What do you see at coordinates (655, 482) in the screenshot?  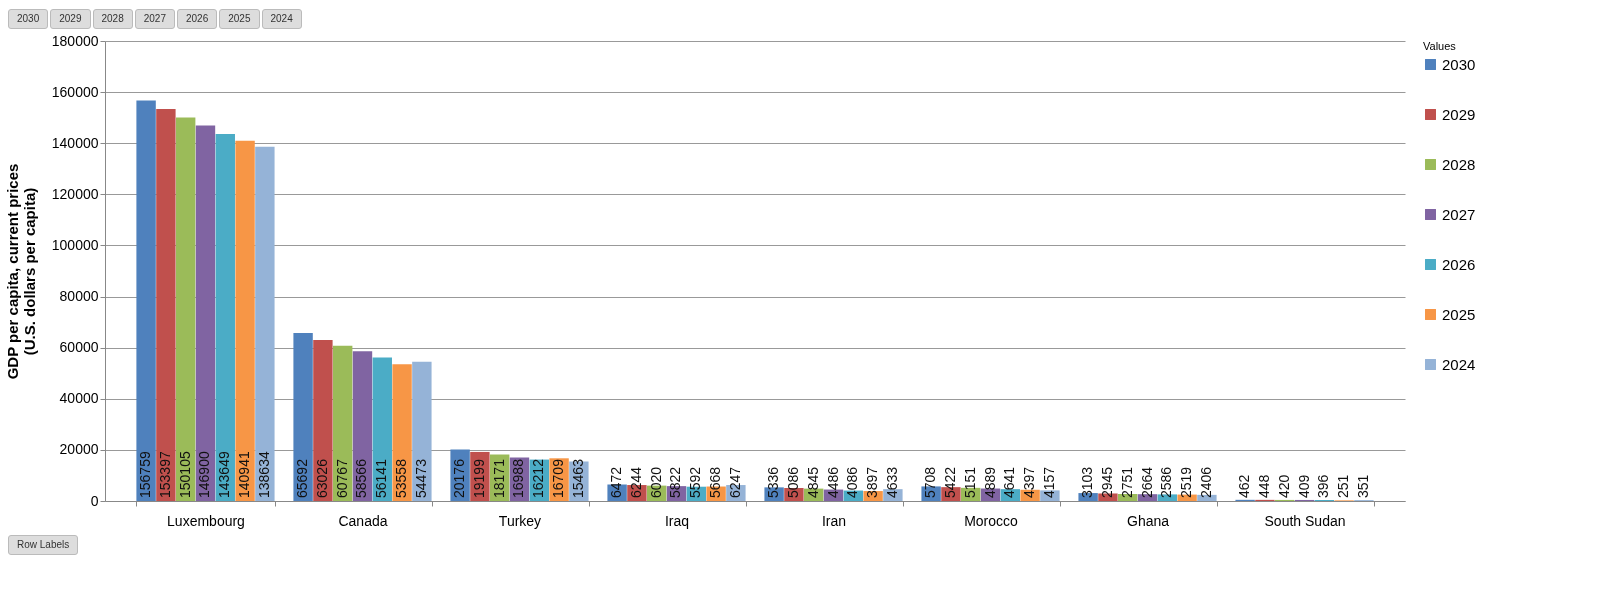 I see `data-label: 6020` at bounding box center [655, 482].